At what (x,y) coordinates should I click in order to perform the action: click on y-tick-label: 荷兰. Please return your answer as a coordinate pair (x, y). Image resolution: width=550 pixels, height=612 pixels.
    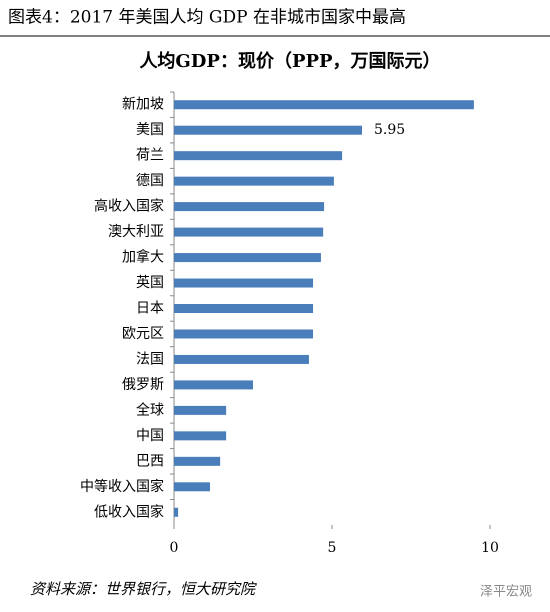
    Looking at the image, I should click on (150, 156).